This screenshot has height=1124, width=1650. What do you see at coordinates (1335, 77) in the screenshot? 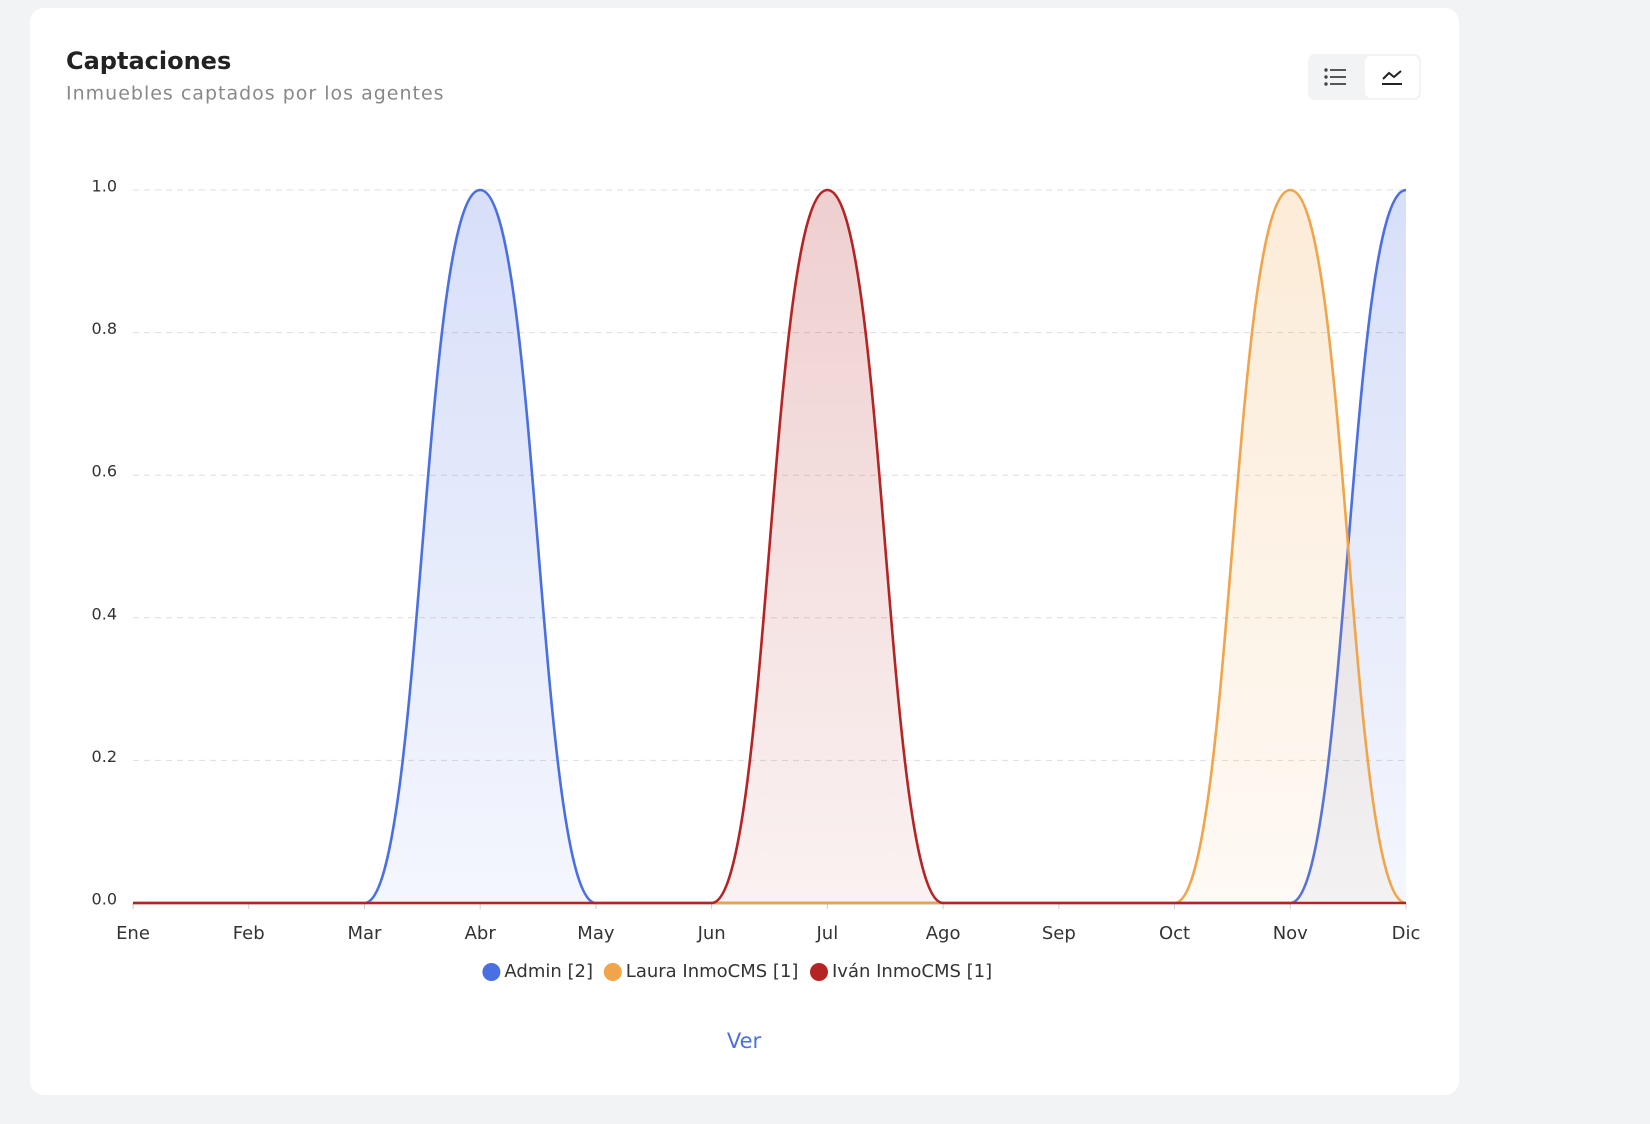
I see `list-view-button` at bounding box center [1335, 77].